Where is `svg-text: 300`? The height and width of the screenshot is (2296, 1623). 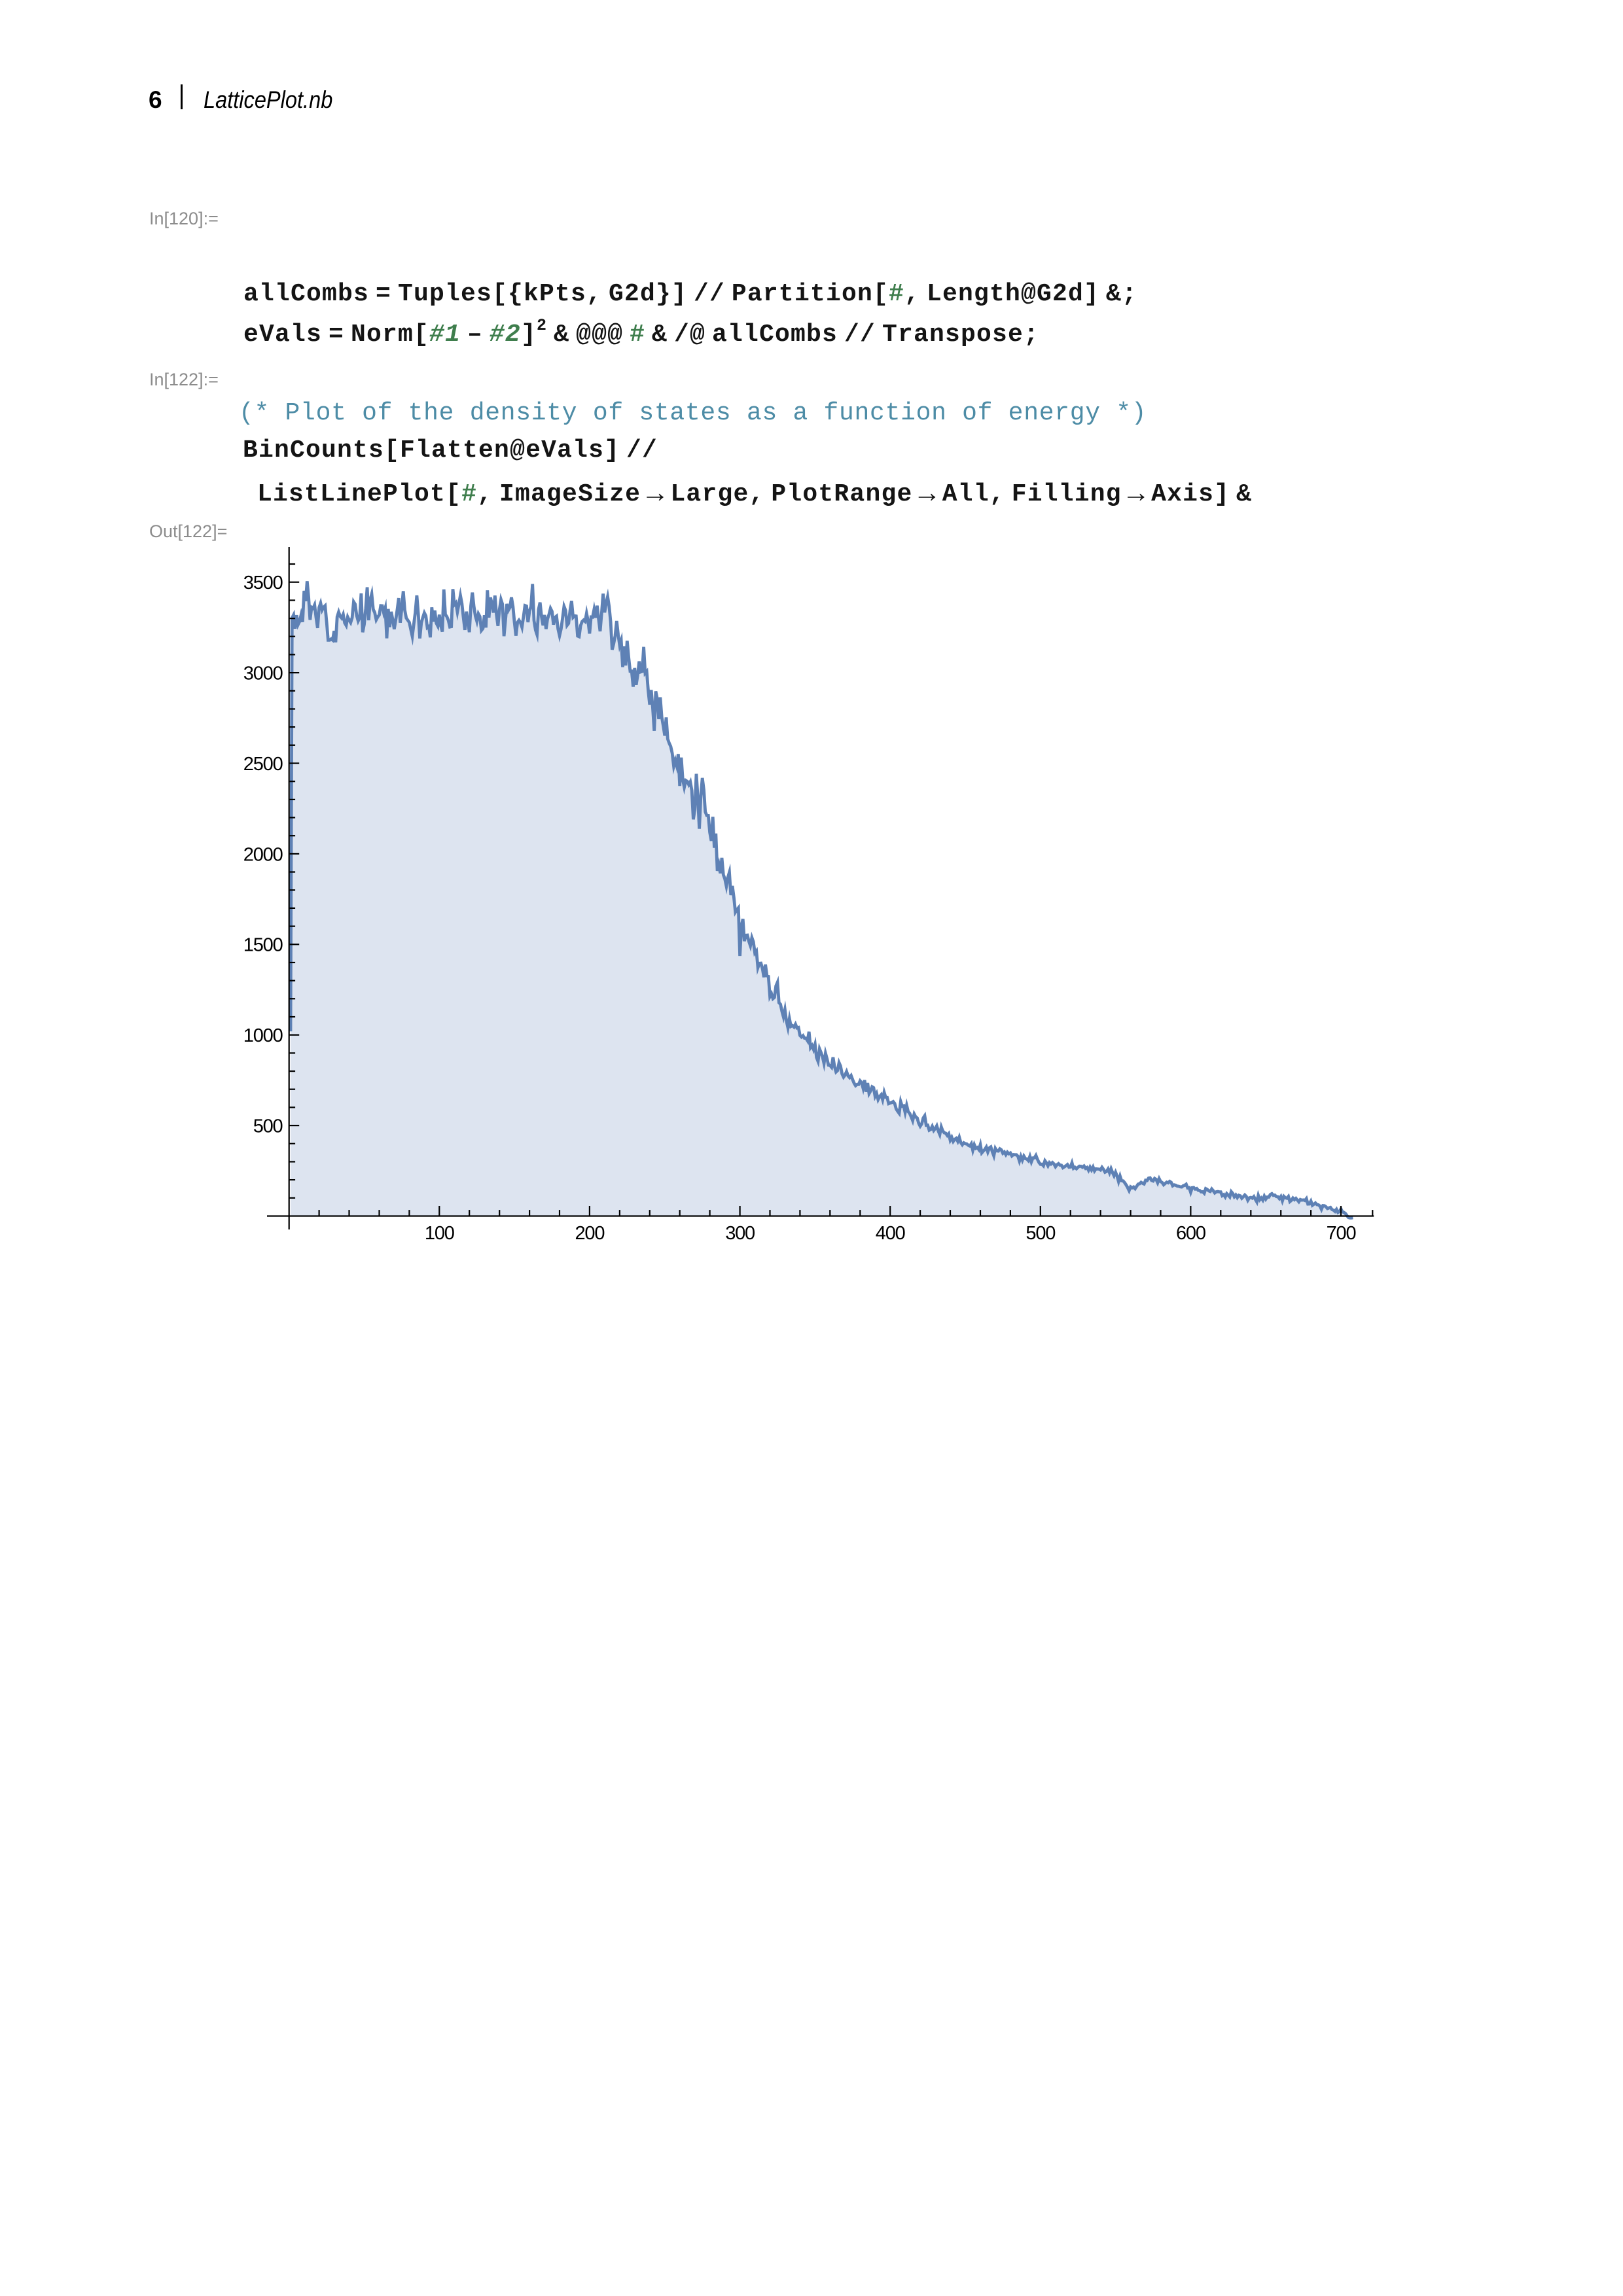
svg-text: 300 is located at coordinates (740, 1233).